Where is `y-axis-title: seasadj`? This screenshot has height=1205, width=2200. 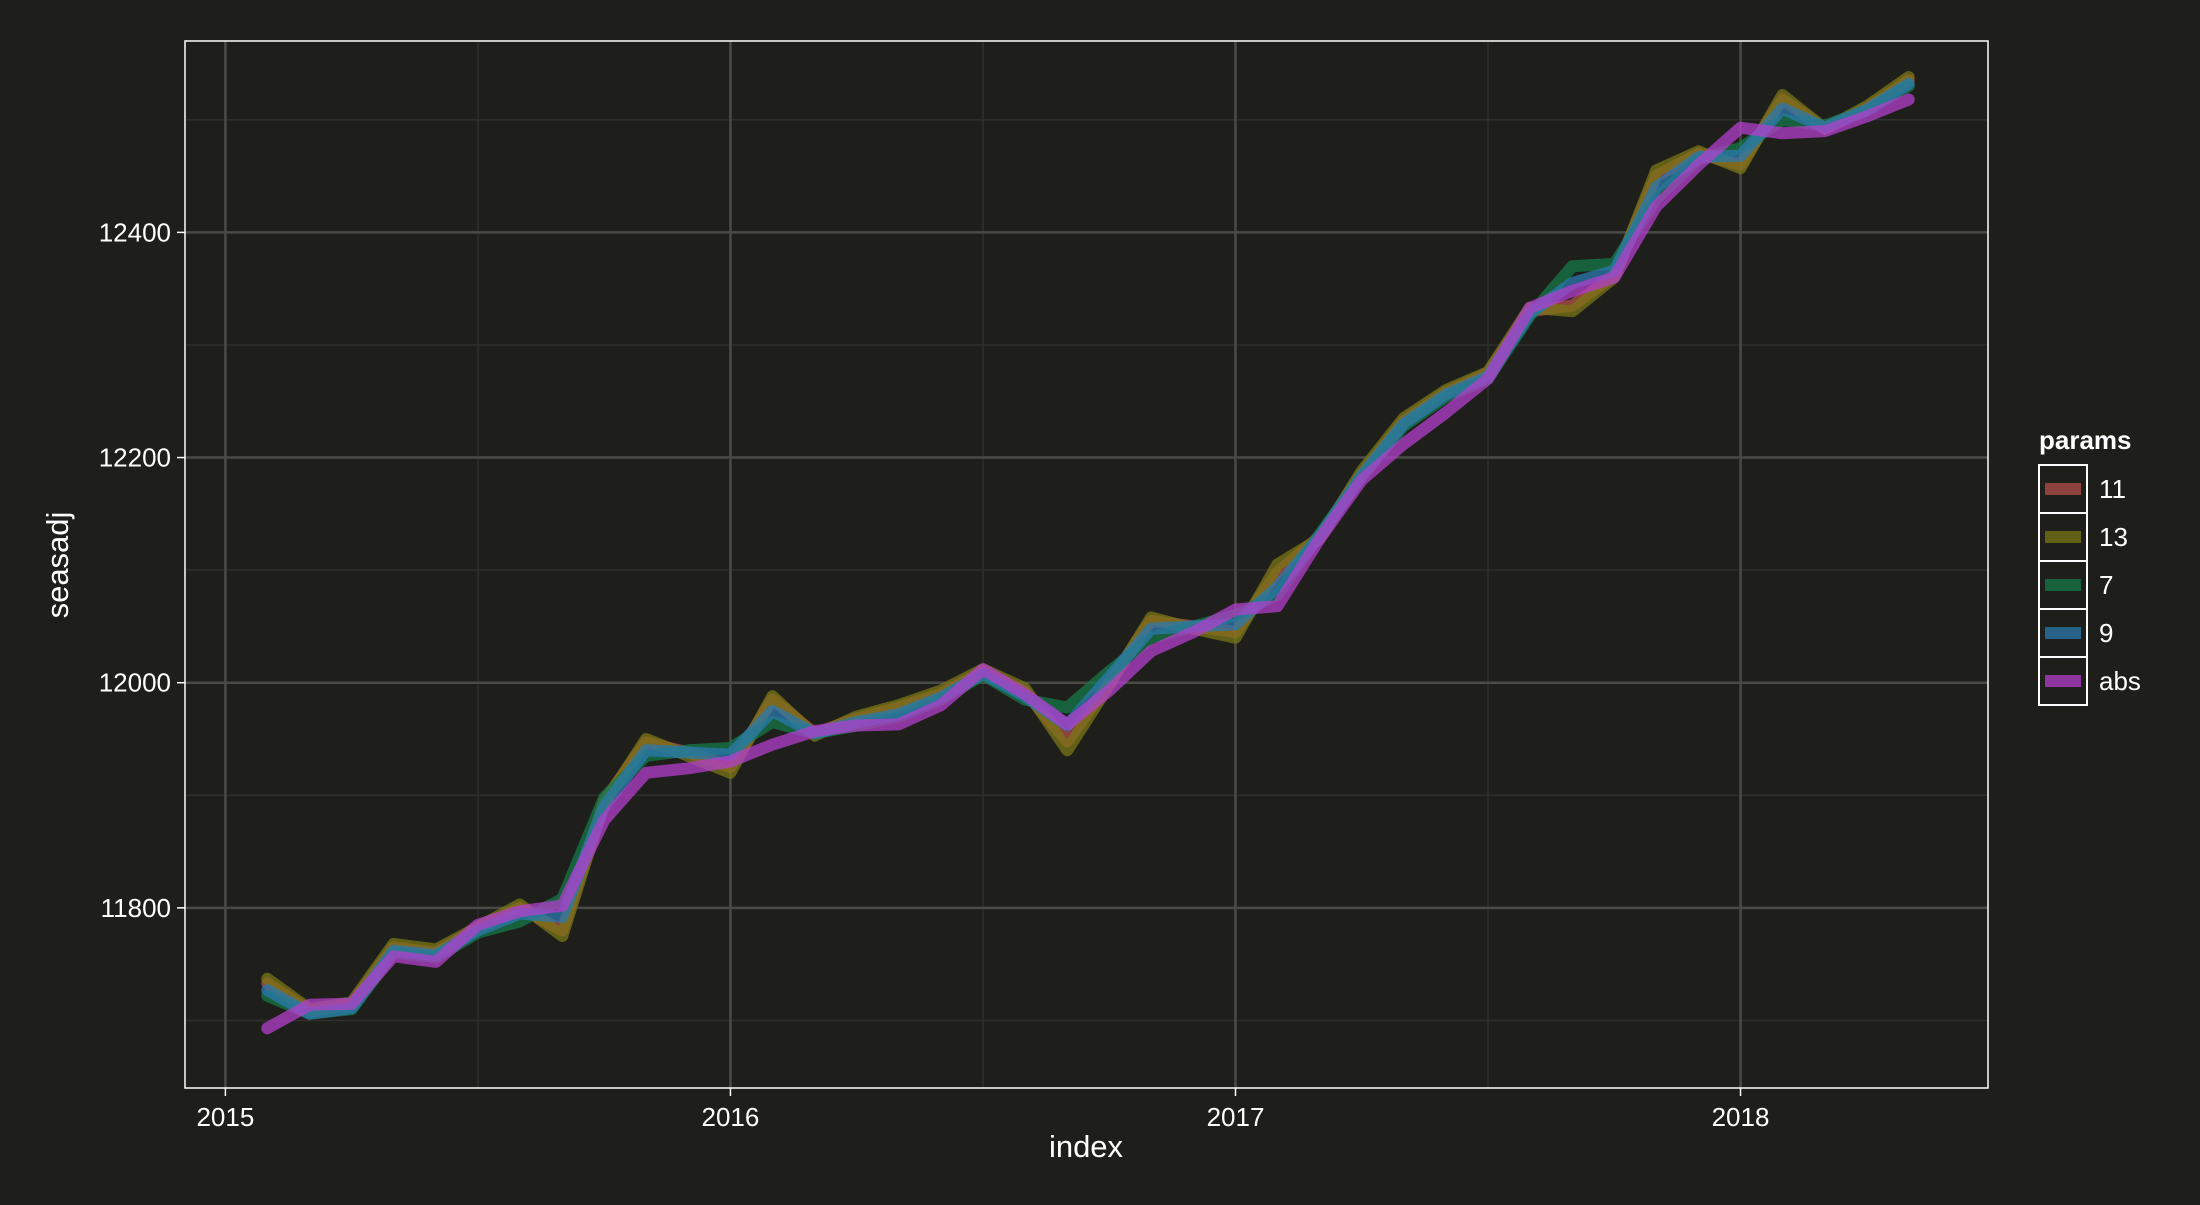 y-axis-title: seasadj is located at coordinates (57, 565).